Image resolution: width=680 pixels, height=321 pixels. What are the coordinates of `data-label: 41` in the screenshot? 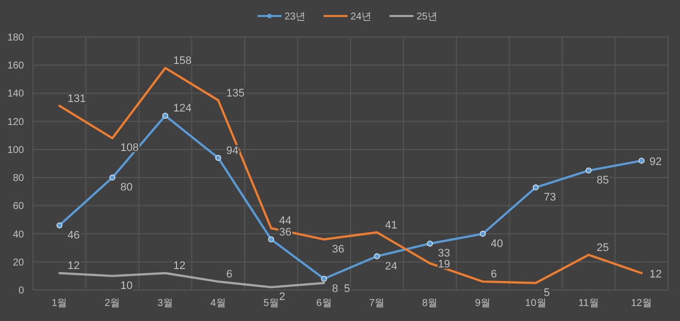 It's located at (391, 225).